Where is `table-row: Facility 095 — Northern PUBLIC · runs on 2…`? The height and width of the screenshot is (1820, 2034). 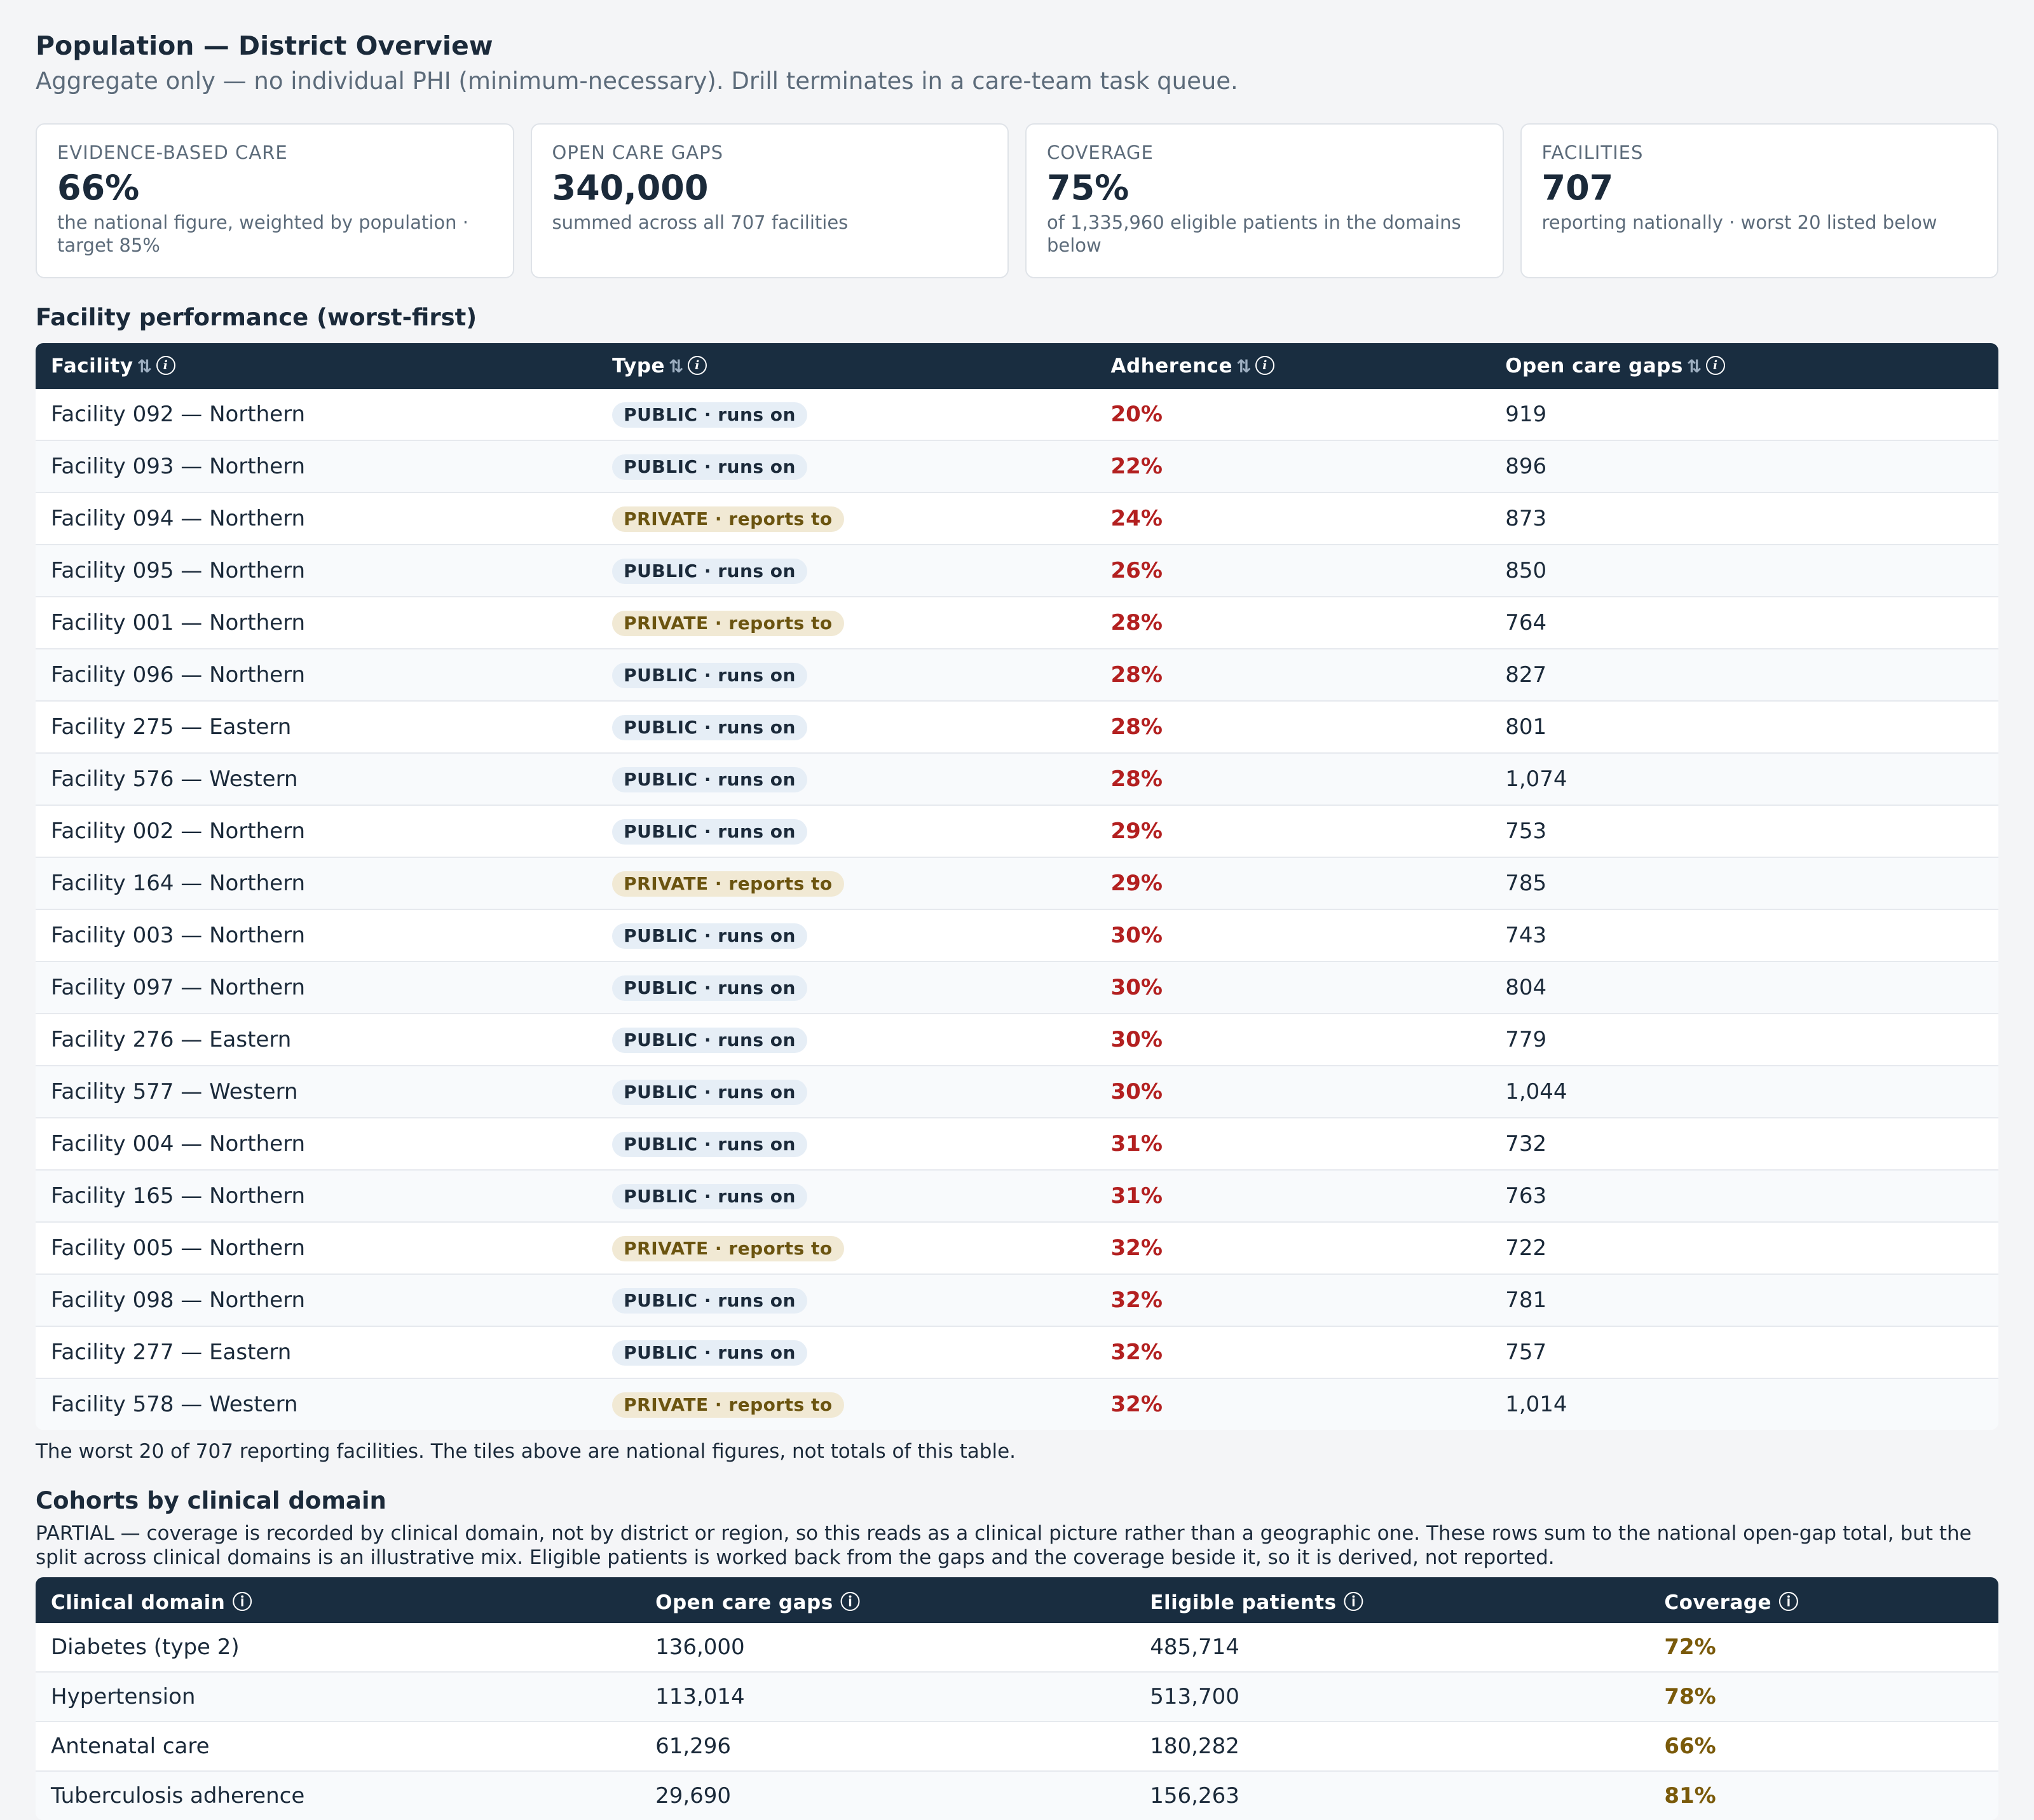
table-row: Facility 095 — Northern PUBLIC · runs on 2… is located at coordinates (1017, 570).